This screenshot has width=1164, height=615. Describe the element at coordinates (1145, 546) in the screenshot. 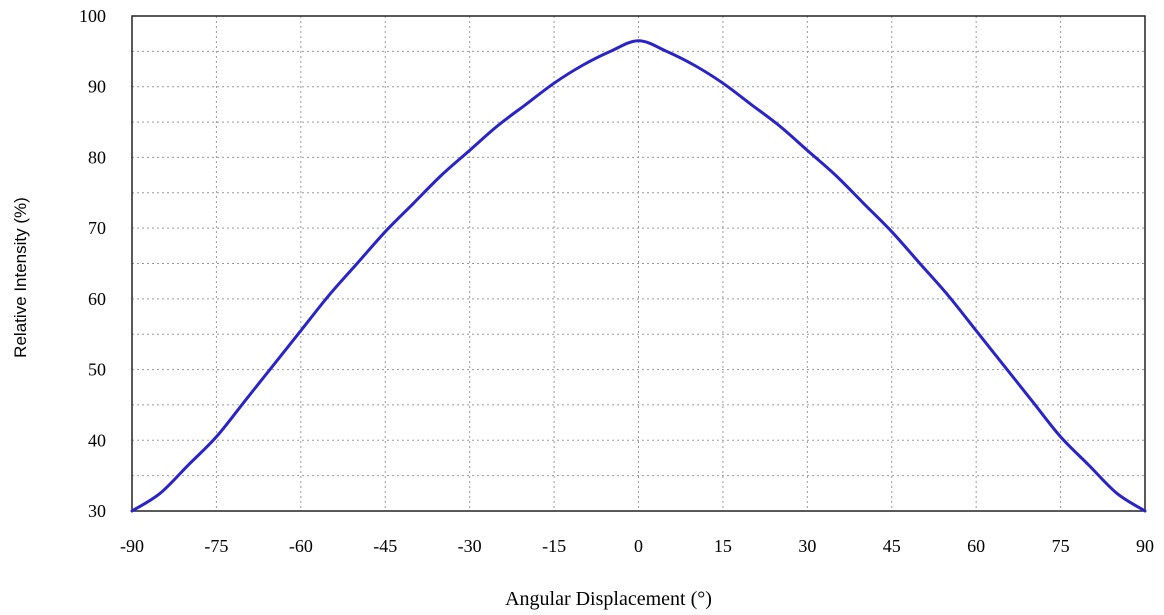

I see `x-tick-label: 90` at that location.